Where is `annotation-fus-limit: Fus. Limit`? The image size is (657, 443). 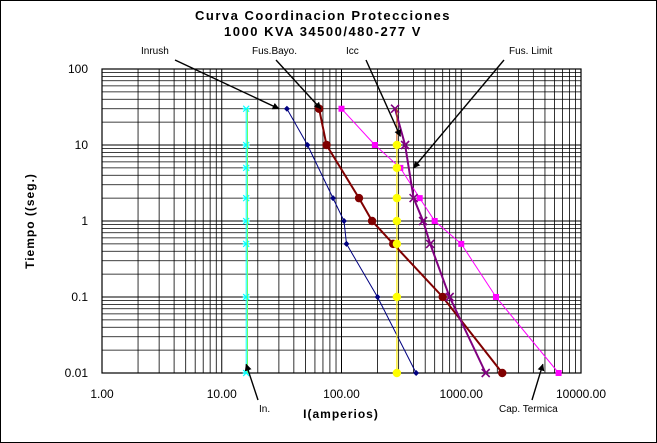 annotation-fus-limit: Fus. Limit is located at coordinates (483, 107).